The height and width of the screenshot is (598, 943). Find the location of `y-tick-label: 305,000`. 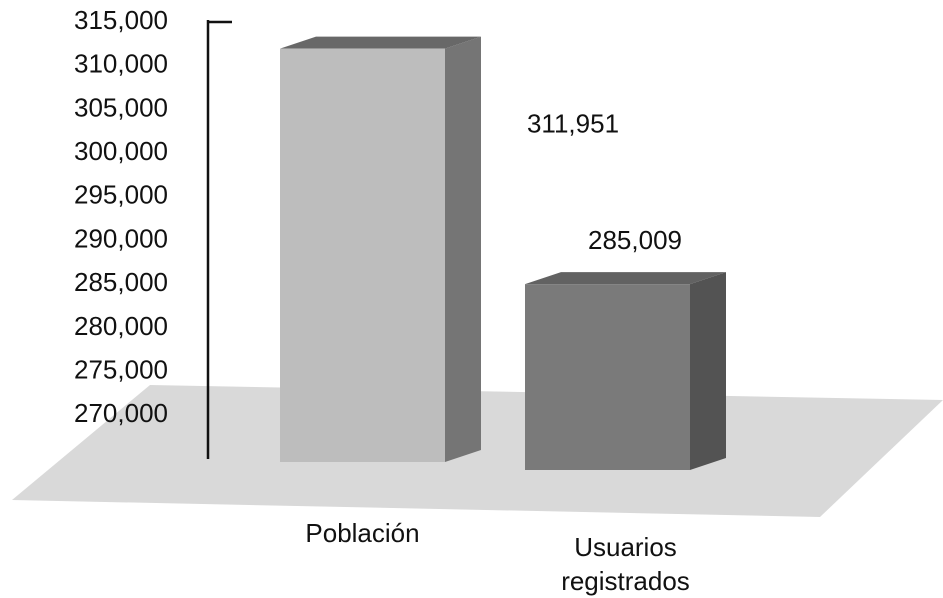

y-tick-label: 305,000 is located at coordinates (121, 107).